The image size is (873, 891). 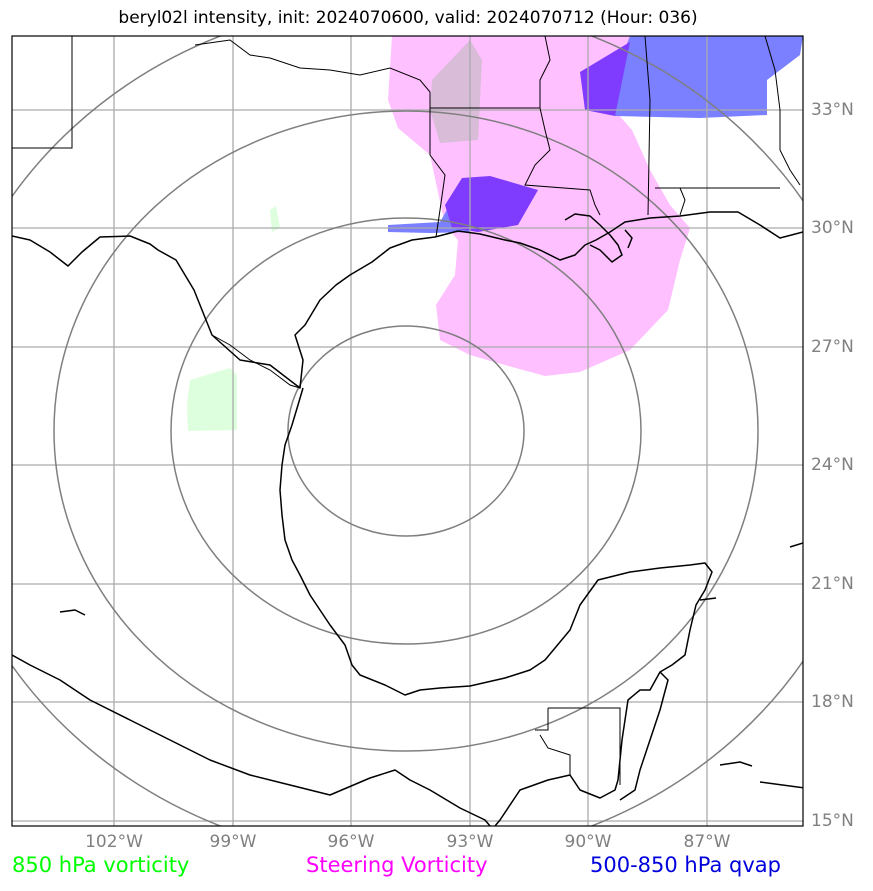 I want to click on lon-label-96w: 96°W, so click(x=351, y=842).